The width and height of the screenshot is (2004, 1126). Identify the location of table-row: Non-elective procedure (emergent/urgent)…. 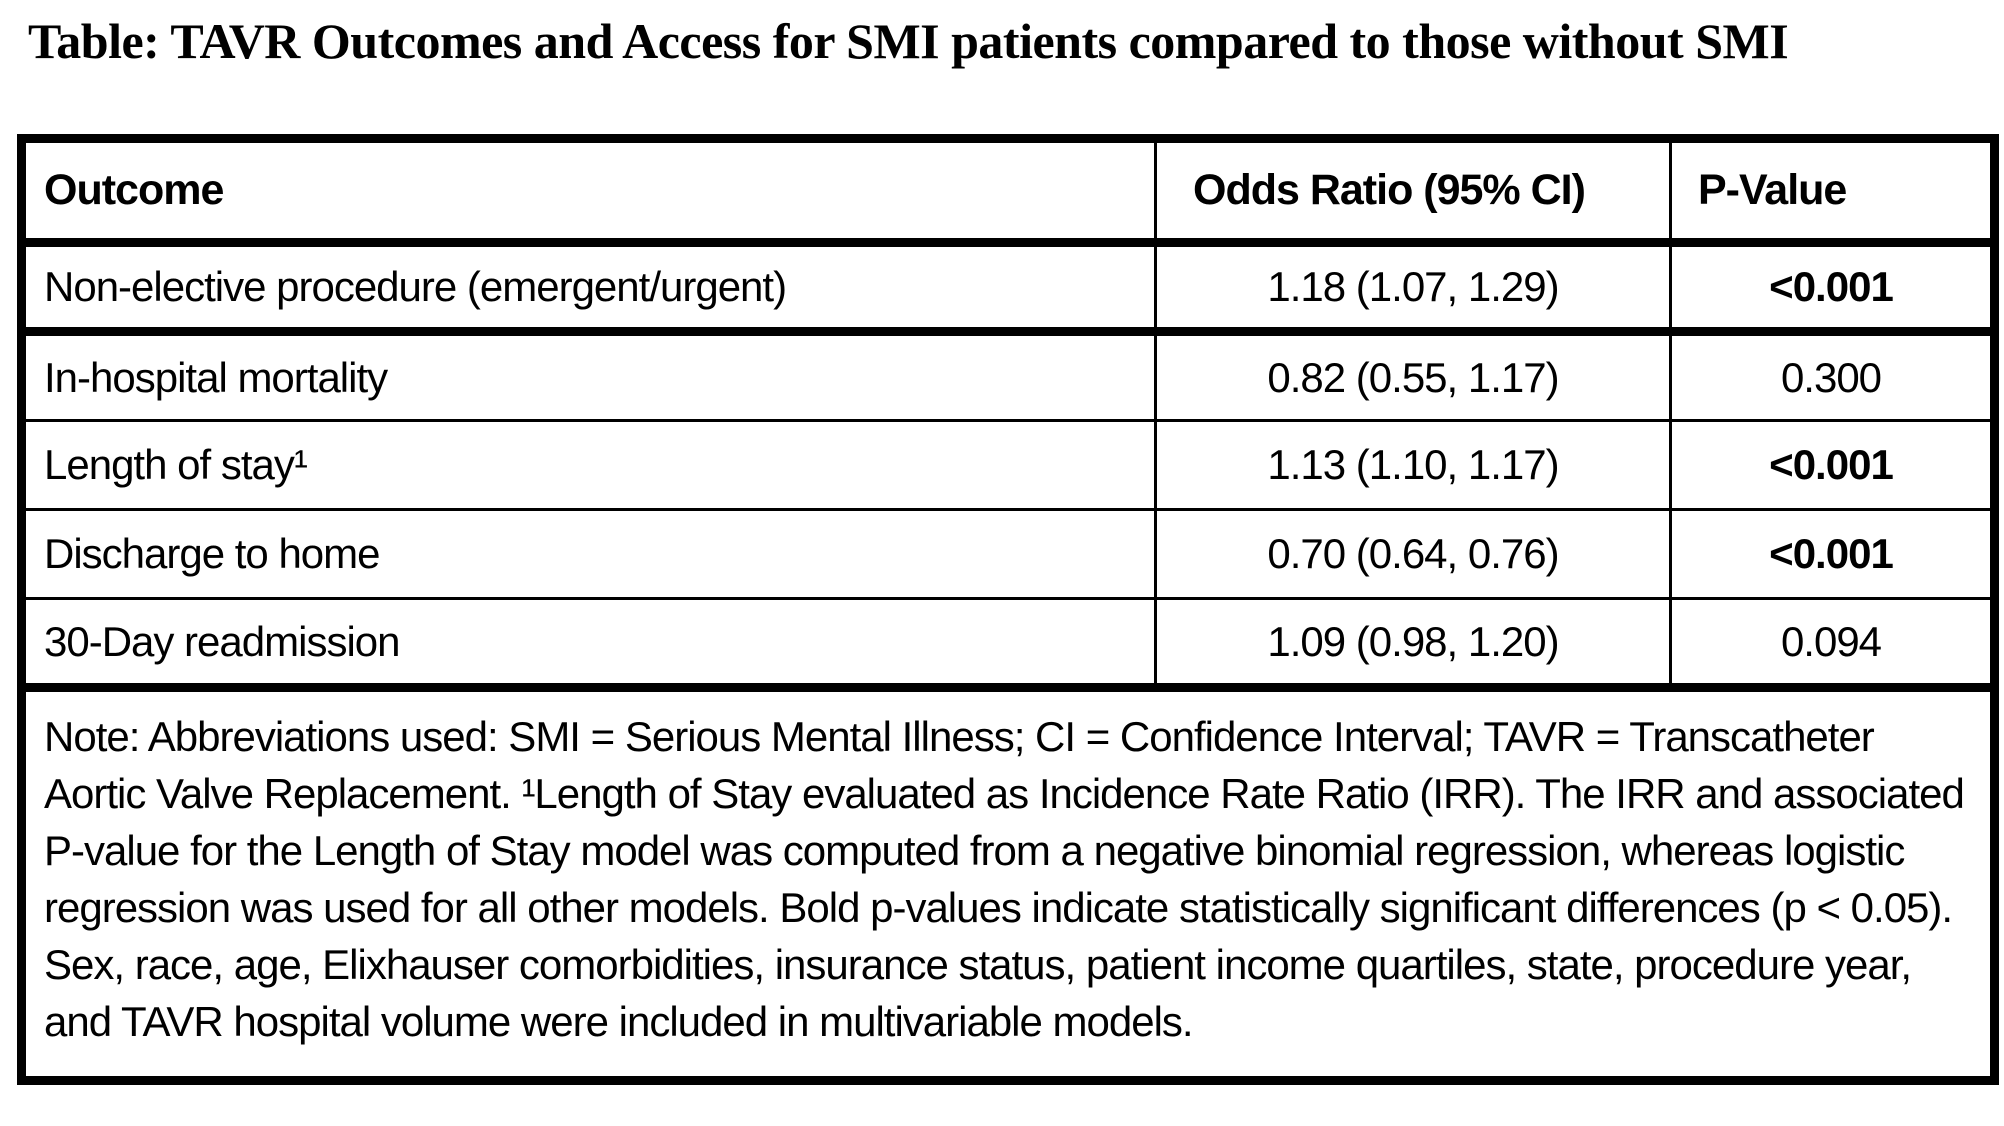
(1008, 287).